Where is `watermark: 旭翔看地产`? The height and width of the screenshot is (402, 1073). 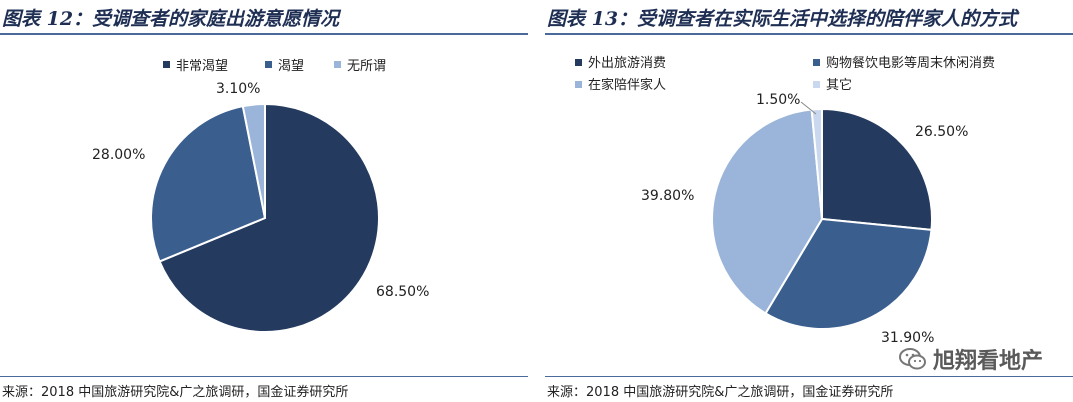 watermark: 旭翔看地产 is located at coordinates (970, 359).